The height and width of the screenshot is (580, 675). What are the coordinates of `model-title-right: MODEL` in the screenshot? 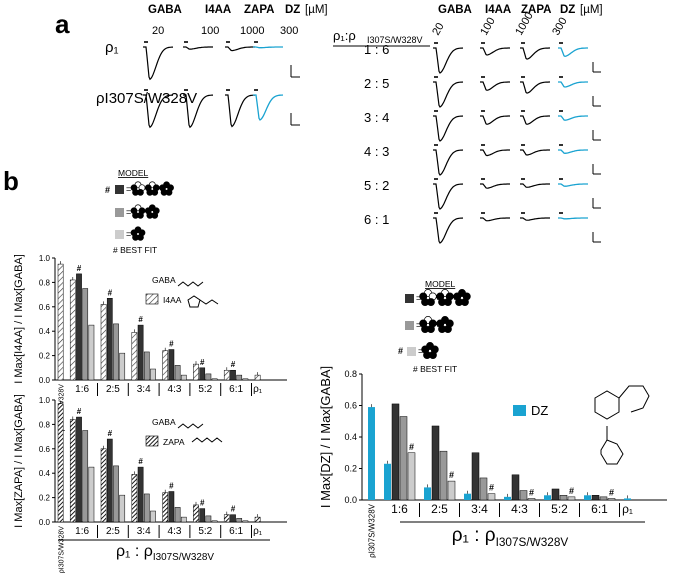 It's located at (440, 284).